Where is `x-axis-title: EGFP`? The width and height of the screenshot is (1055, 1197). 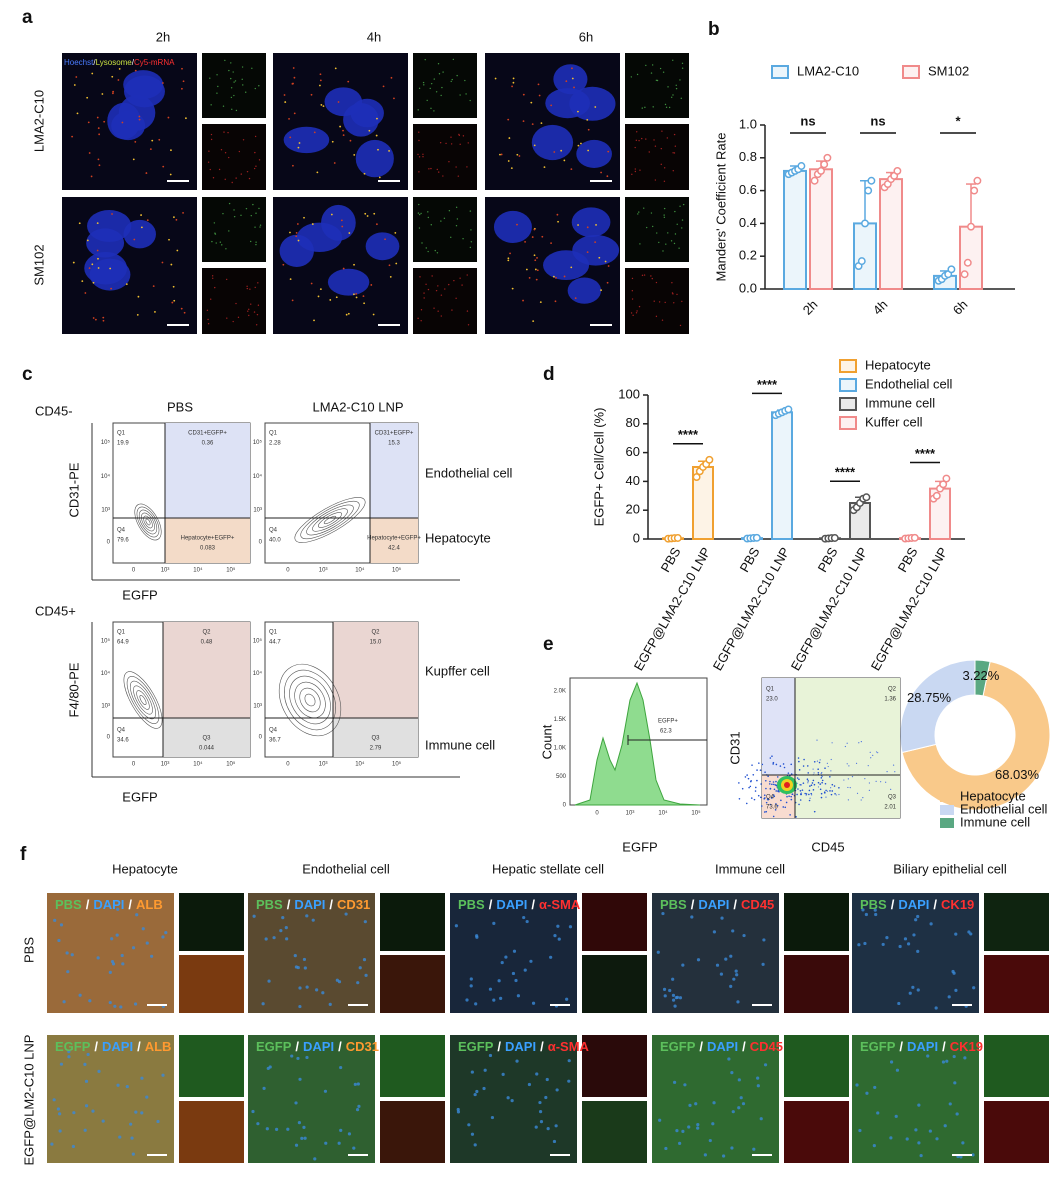
x-axis-title: EGFP is located at coordinates (639, 846).